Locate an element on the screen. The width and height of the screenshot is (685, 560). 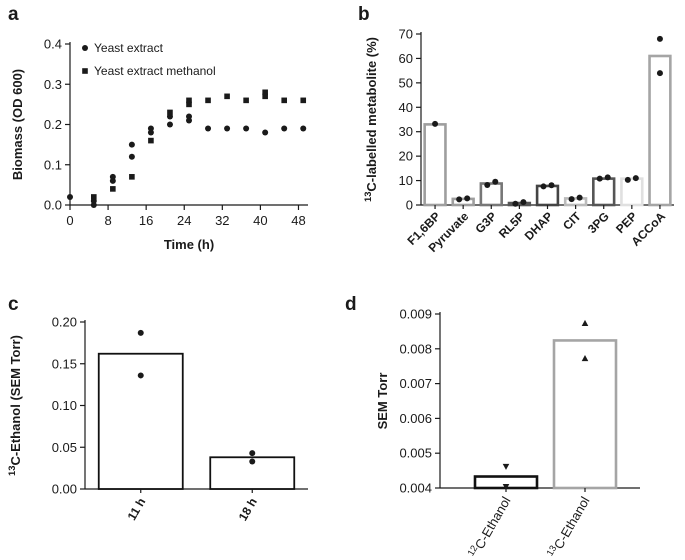
y-tick-label: 10 is located at coordinates (406, 180).